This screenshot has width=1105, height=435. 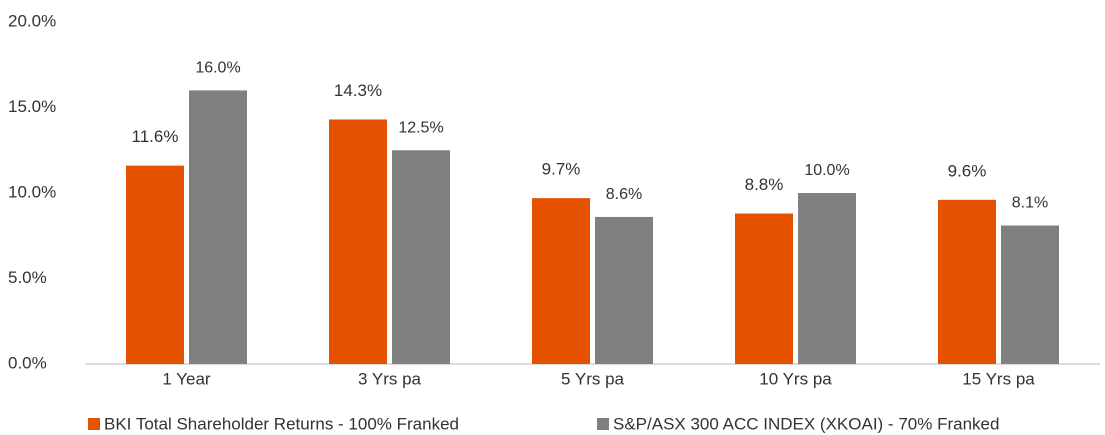 I want to click on y-tick-label: 0.0%, so click(x=27, y=362).